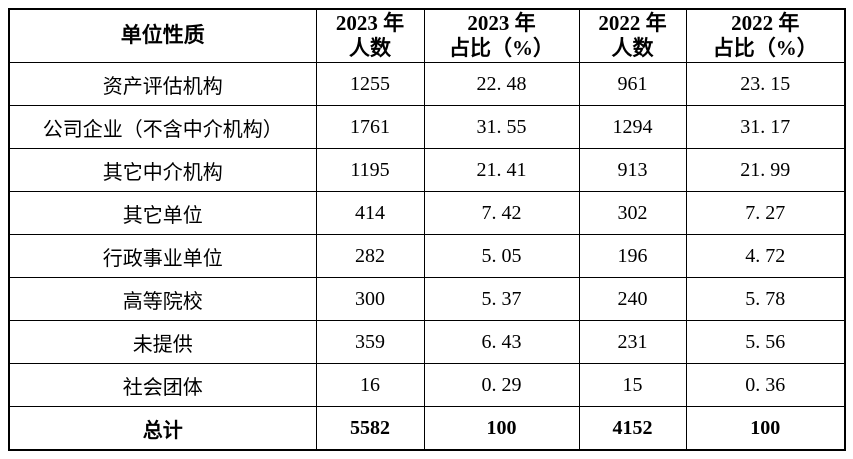 This screenshot has width=853, height=459. What do you see at coordinates (370, 342) in the screenshot?
I see `cell-count-2023: 359` at bounding box center [370, 342].